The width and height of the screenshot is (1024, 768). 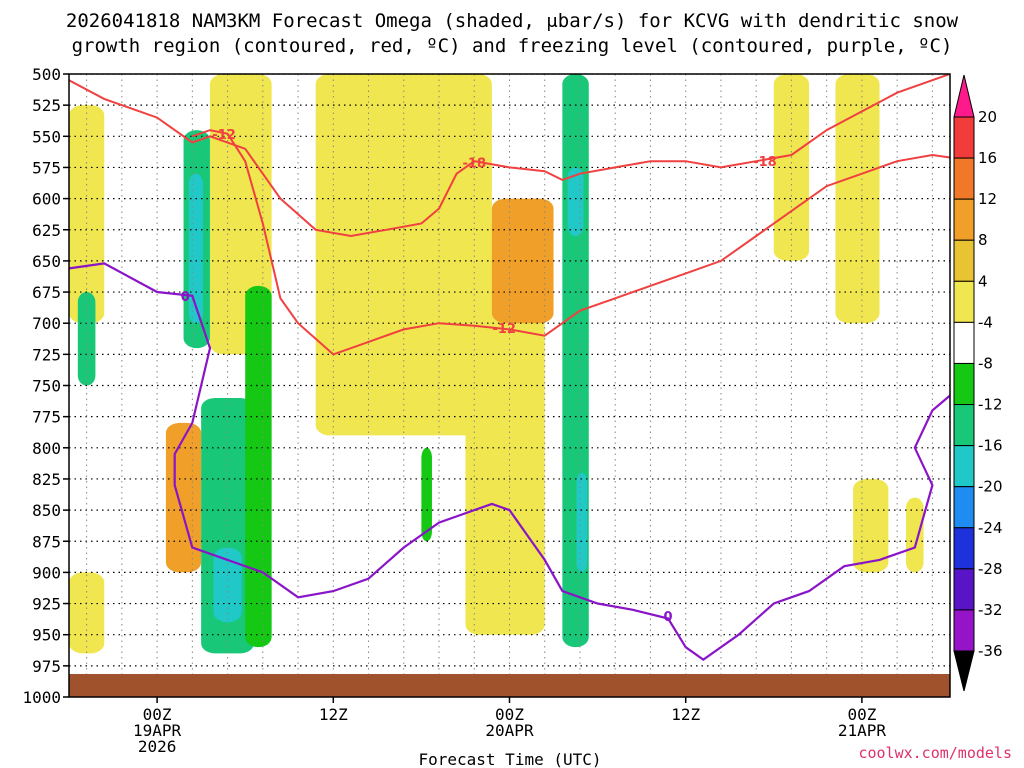 What do you see at coordinates (978, 383) in the screenshot?
I see `colorbar: 20 16 12 8 4 -4 -8 -12 -16 -20 -24 -28 -32 -36` at bounding box center [978, 383].